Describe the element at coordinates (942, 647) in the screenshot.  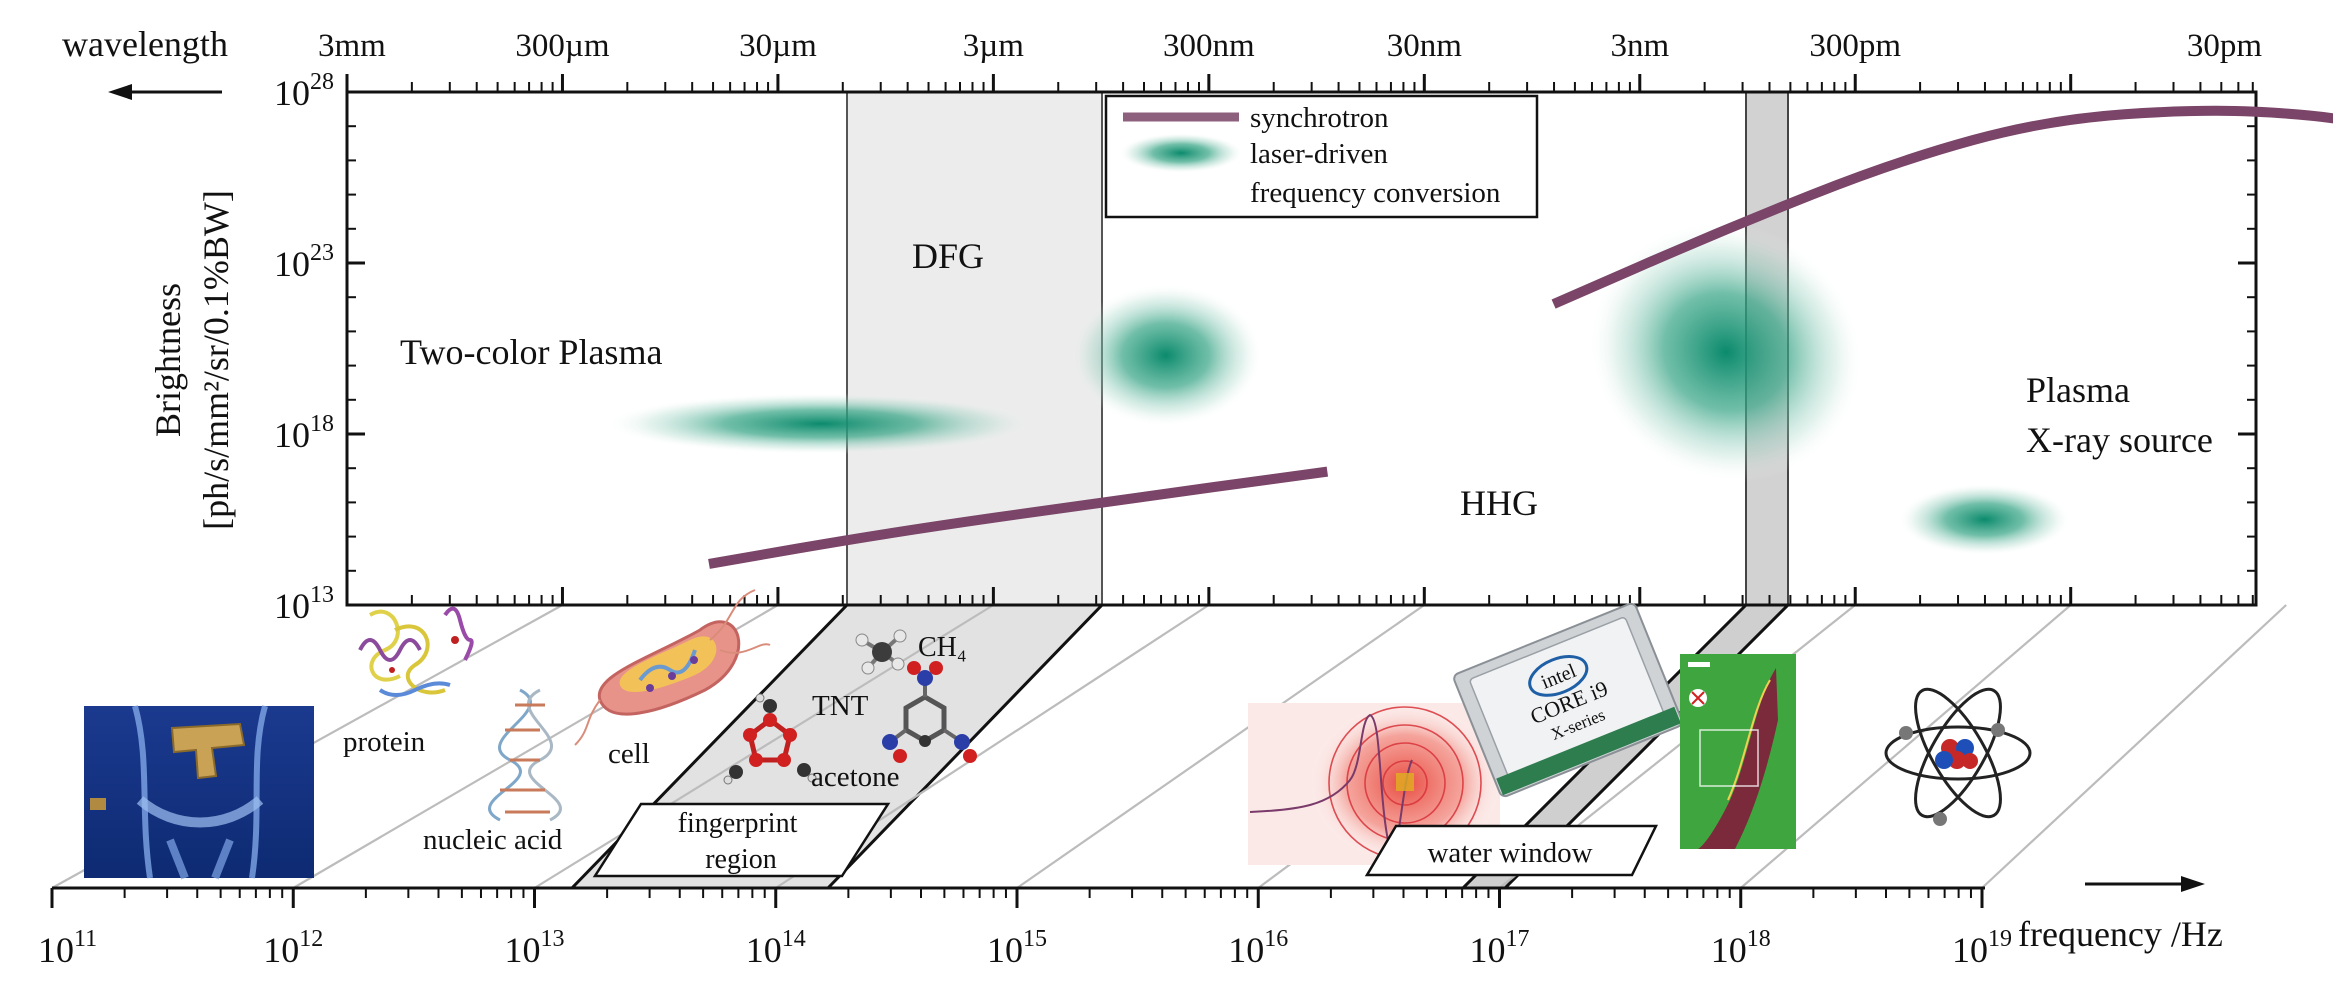
I see `molecule-label-ch4: CH₄` at that location.